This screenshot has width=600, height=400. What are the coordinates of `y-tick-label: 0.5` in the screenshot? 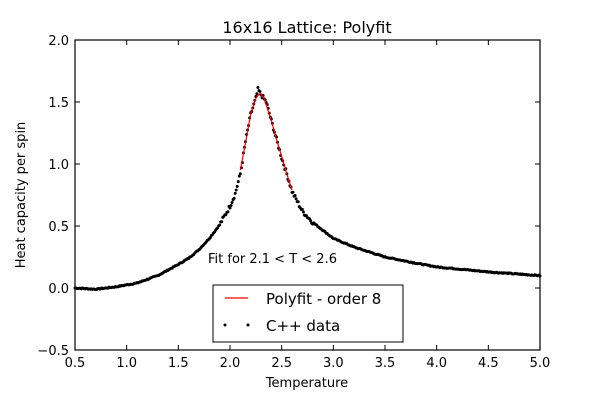 It's located at (58, 227).